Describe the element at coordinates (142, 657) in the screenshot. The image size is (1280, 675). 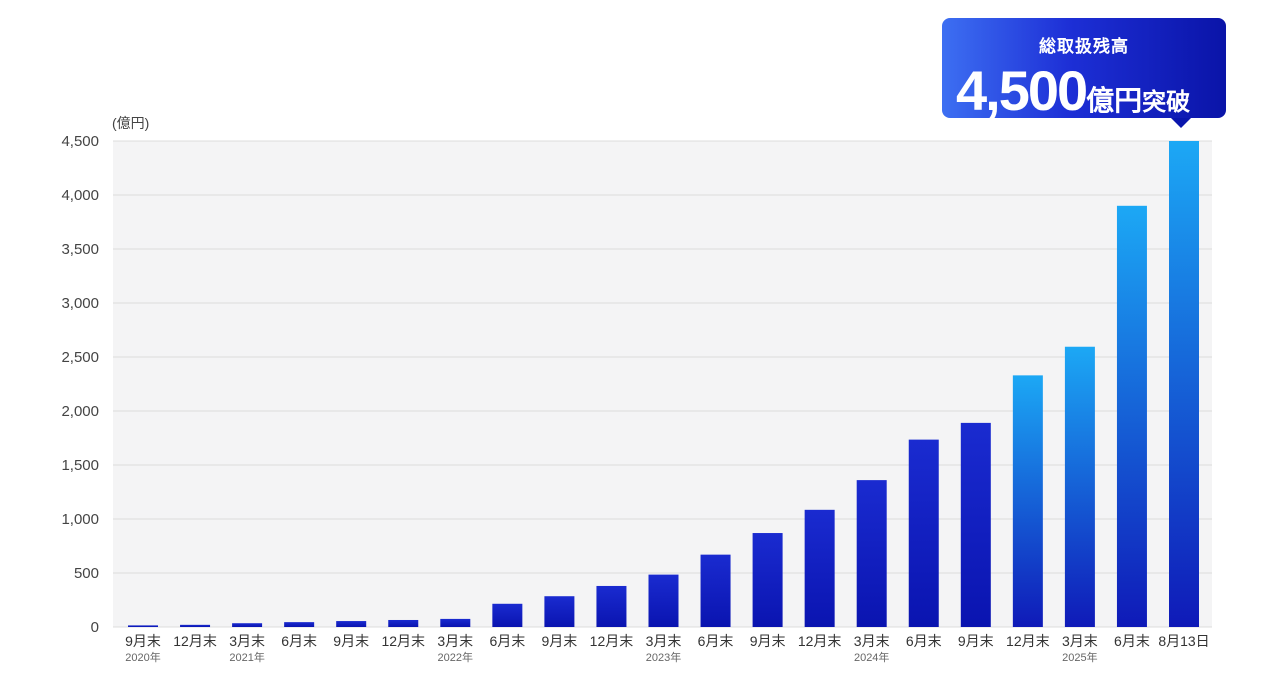
I see `x-year-label: 2020年` at that location.